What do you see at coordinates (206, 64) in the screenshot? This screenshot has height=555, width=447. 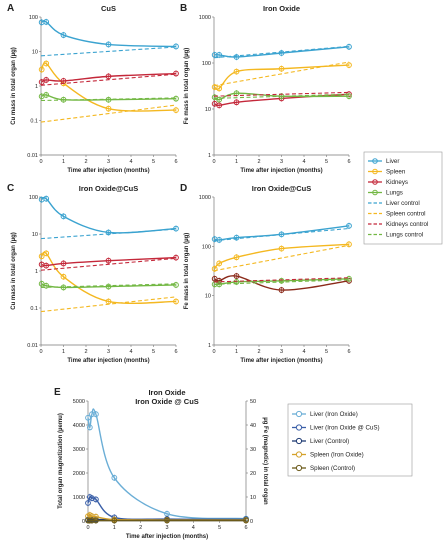 I see `y-tick-label: 100` at bounding box center [206, 64].